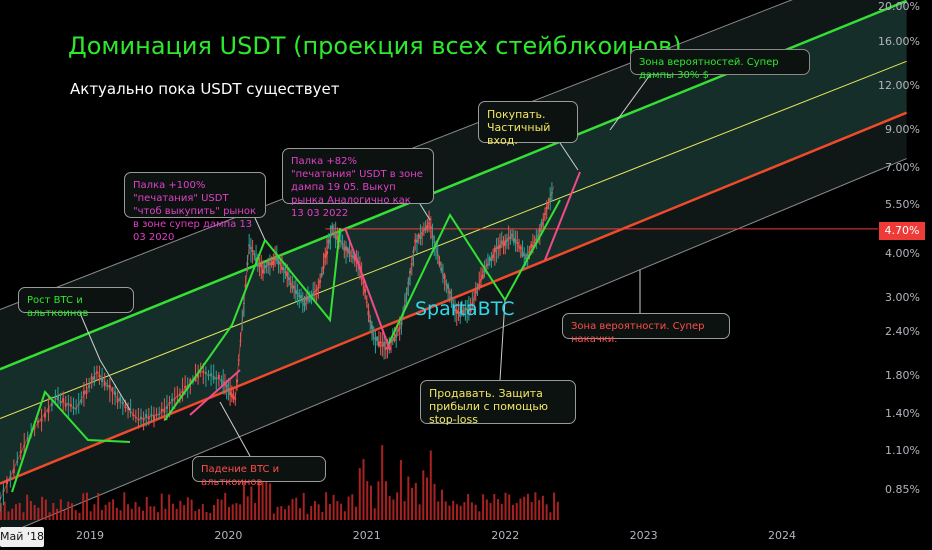 The width and height of the screenshot is (932, 550). I want to click on y-tick-label: 12.00%, so click(899, 85).